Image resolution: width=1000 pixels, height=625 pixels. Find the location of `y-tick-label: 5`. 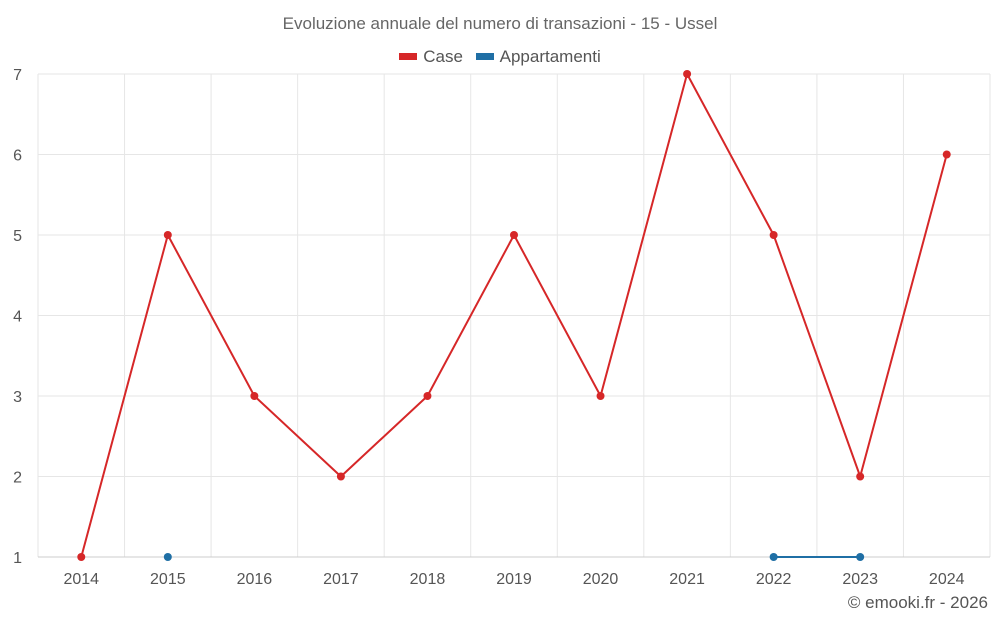

y-tick-label: 5 is located at coordinates (17, 236).